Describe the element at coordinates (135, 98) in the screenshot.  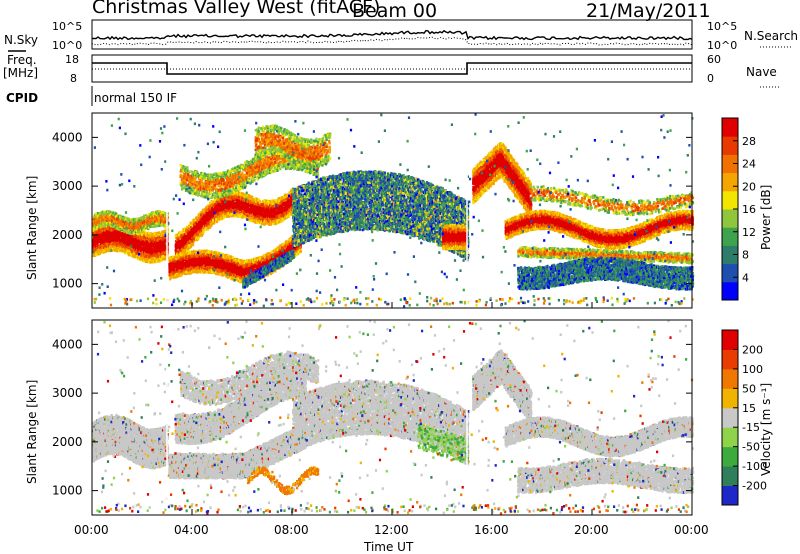
I see `cpid-mode: normal 150 IF` at that location.